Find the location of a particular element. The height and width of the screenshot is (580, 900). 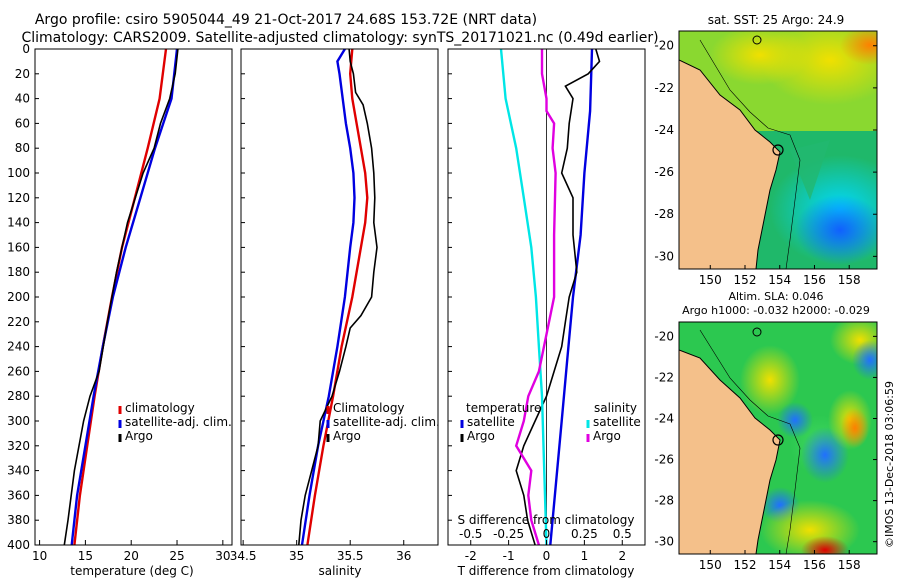

series-salinity-satellite is located at coordinates (523, 297).